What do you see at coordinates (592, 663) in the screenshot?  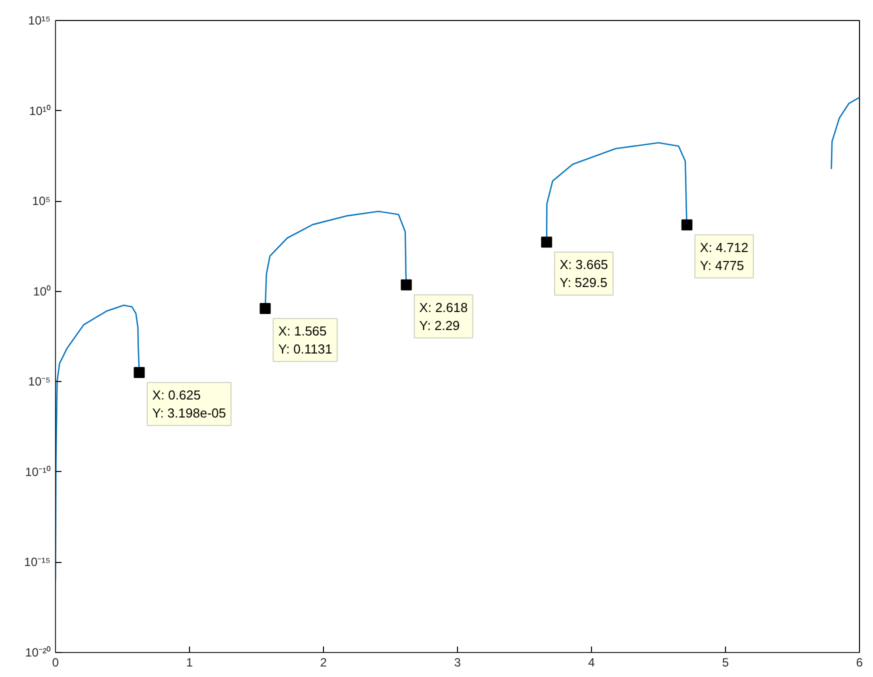 I see `x-tick-label: 4` at bounding box center [592, 663].